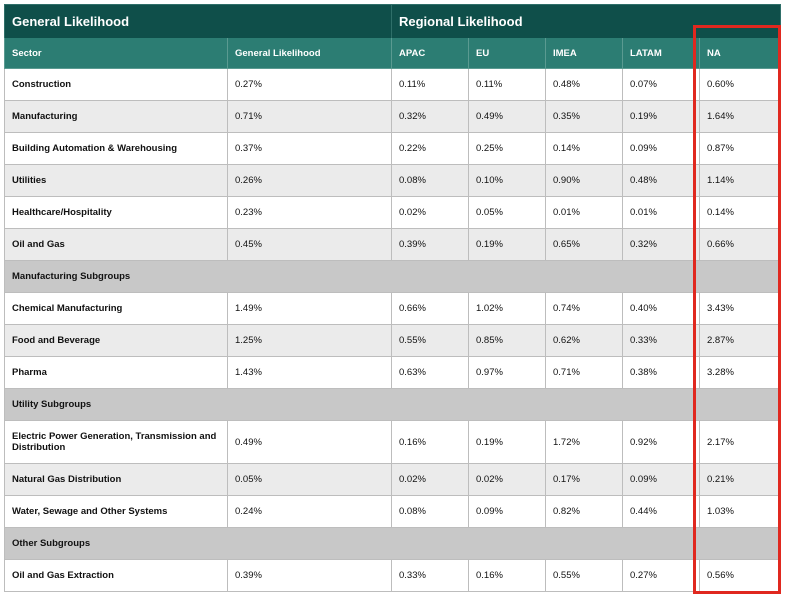  What do you see at coordinates (430, 340) in the screenshot?
I see `apac-cell: 0.55%` at bounding box center [430, 340].